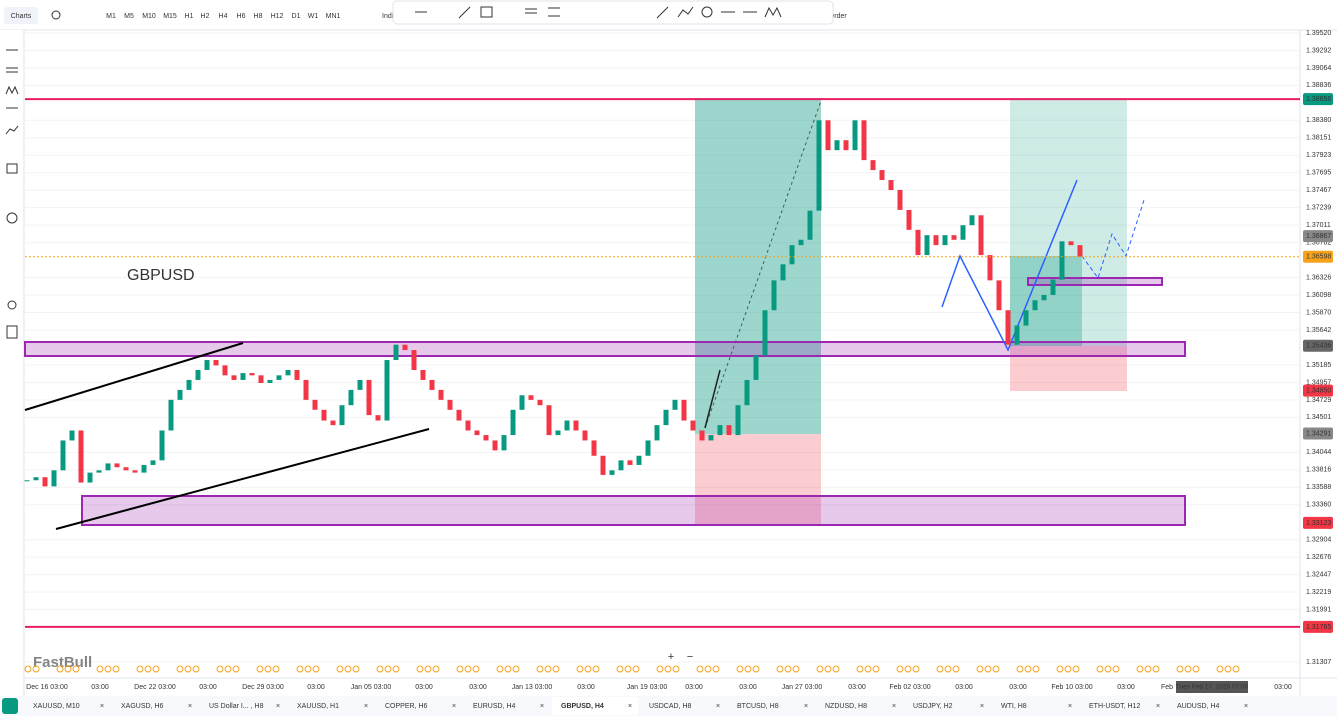 The image size is (1337, 721). Describe the element at coordinates (277, 16) in the screenshot. I see `timeframe: H12` at that location.